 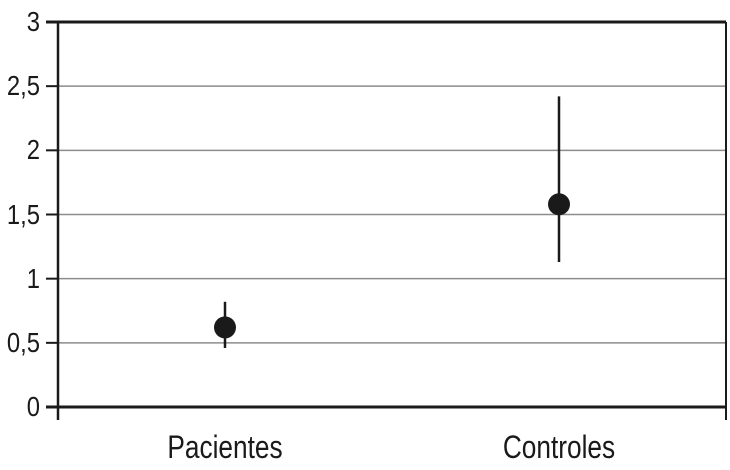 What do you see at coordinates (559, 204) in the screenshot?
I see `data-point-controles` at bounding box center [559, 204].